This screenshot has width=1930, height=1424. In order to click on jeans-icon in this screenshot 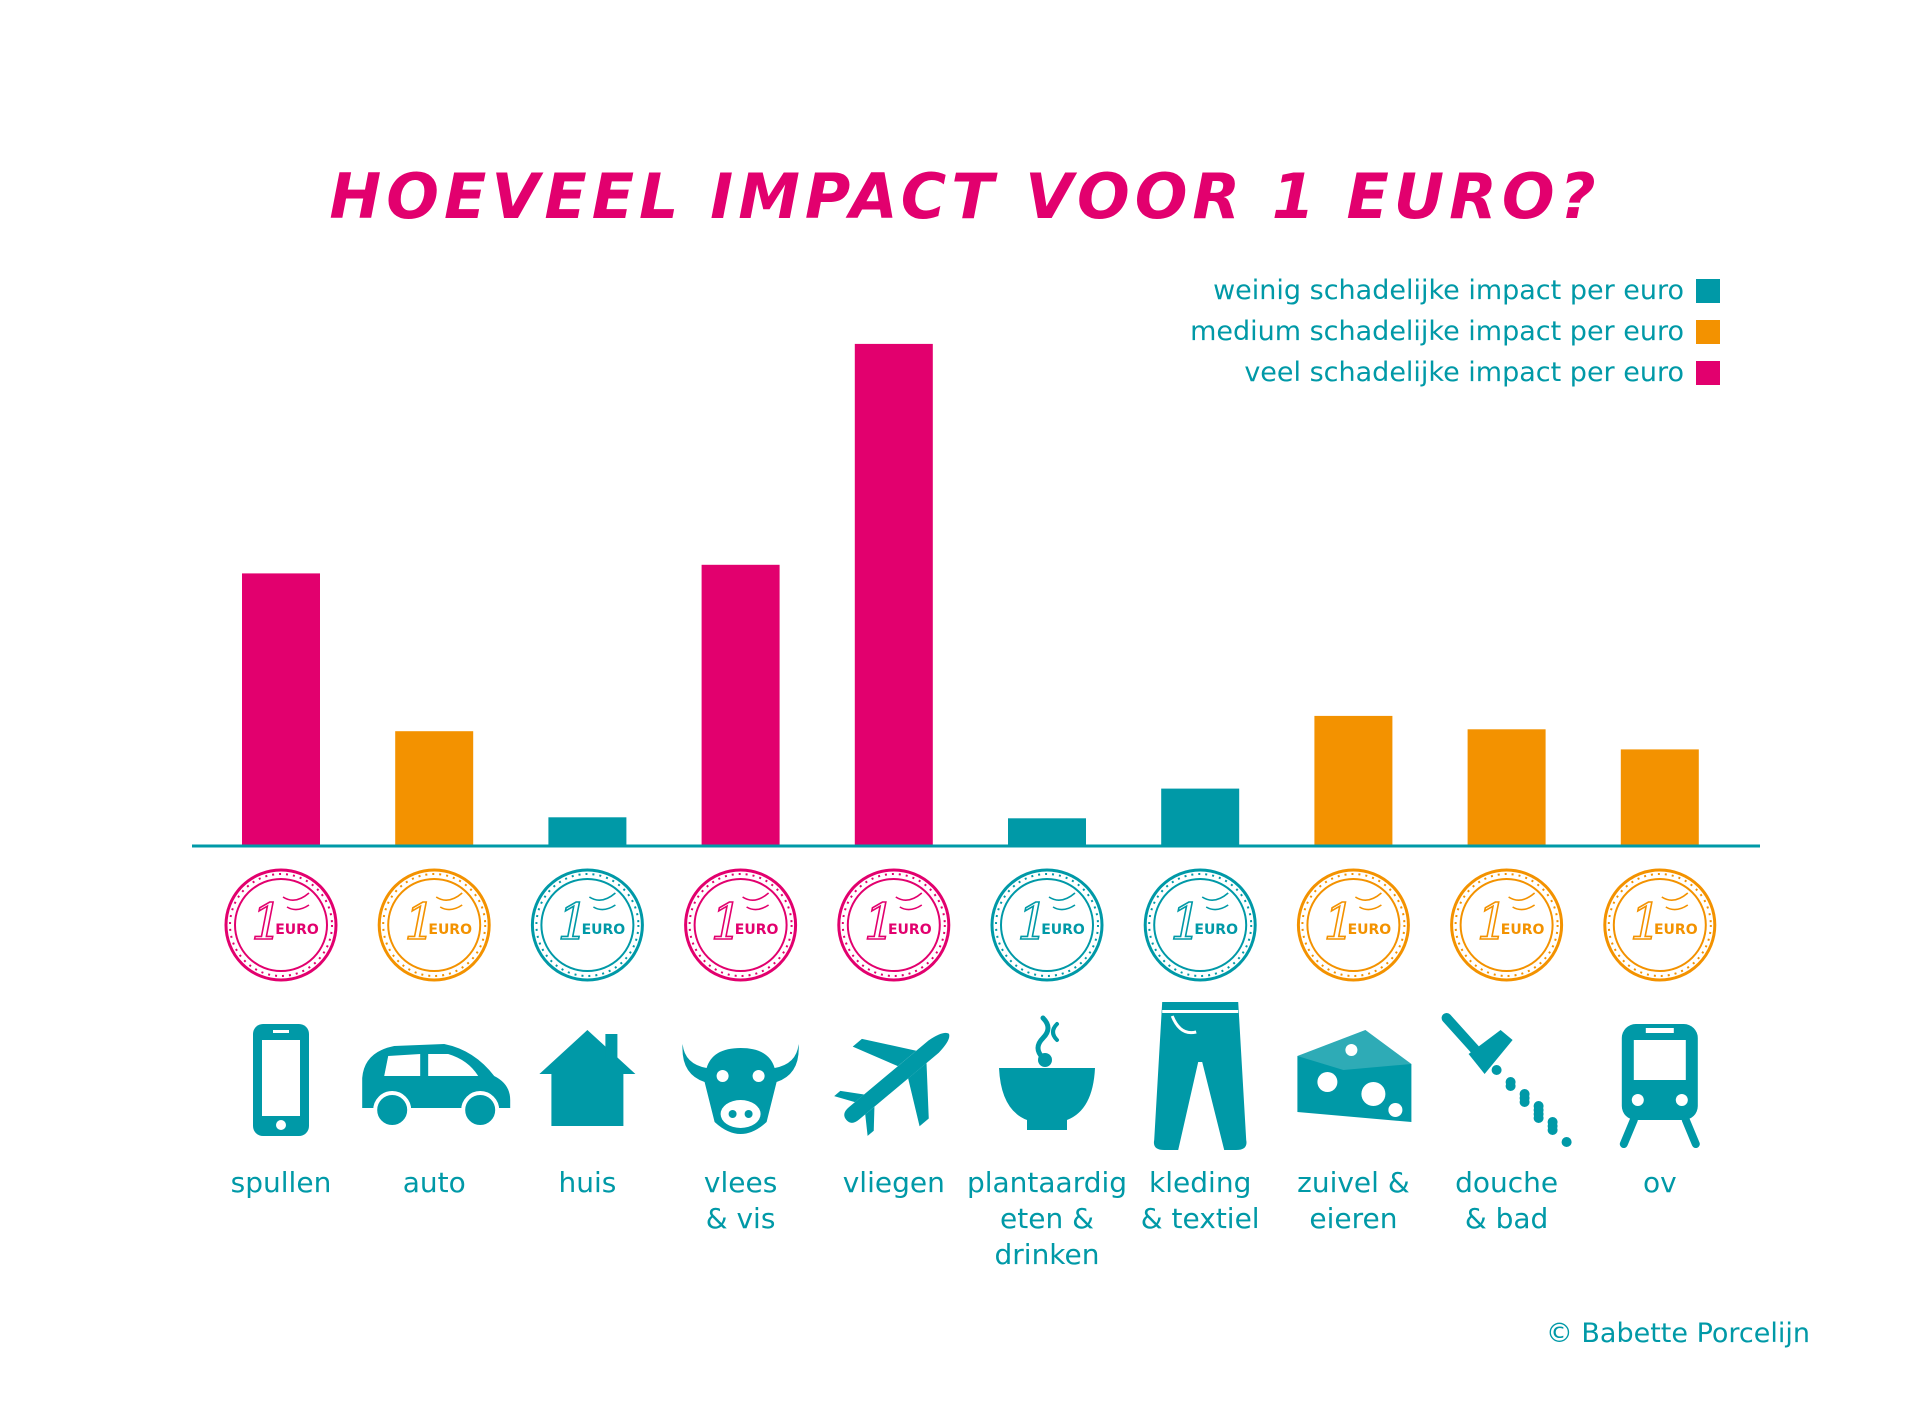, I will do `click(1200, 1076)`.